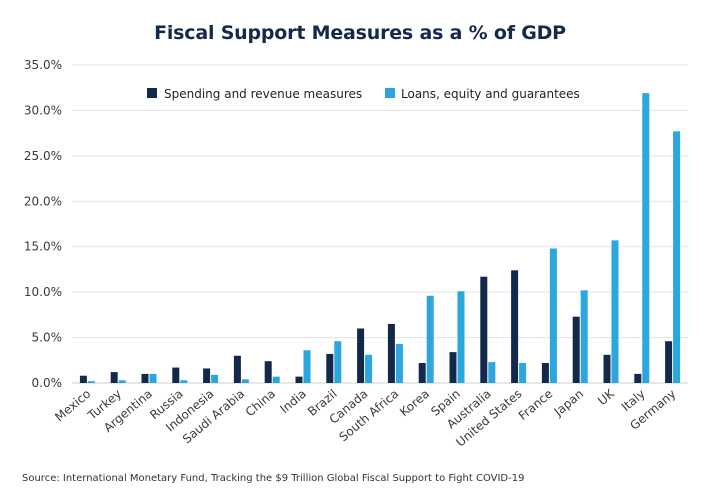  I want to click on chart-title: Fiscal Support Measures as a % of GDP, so click(360, 33).